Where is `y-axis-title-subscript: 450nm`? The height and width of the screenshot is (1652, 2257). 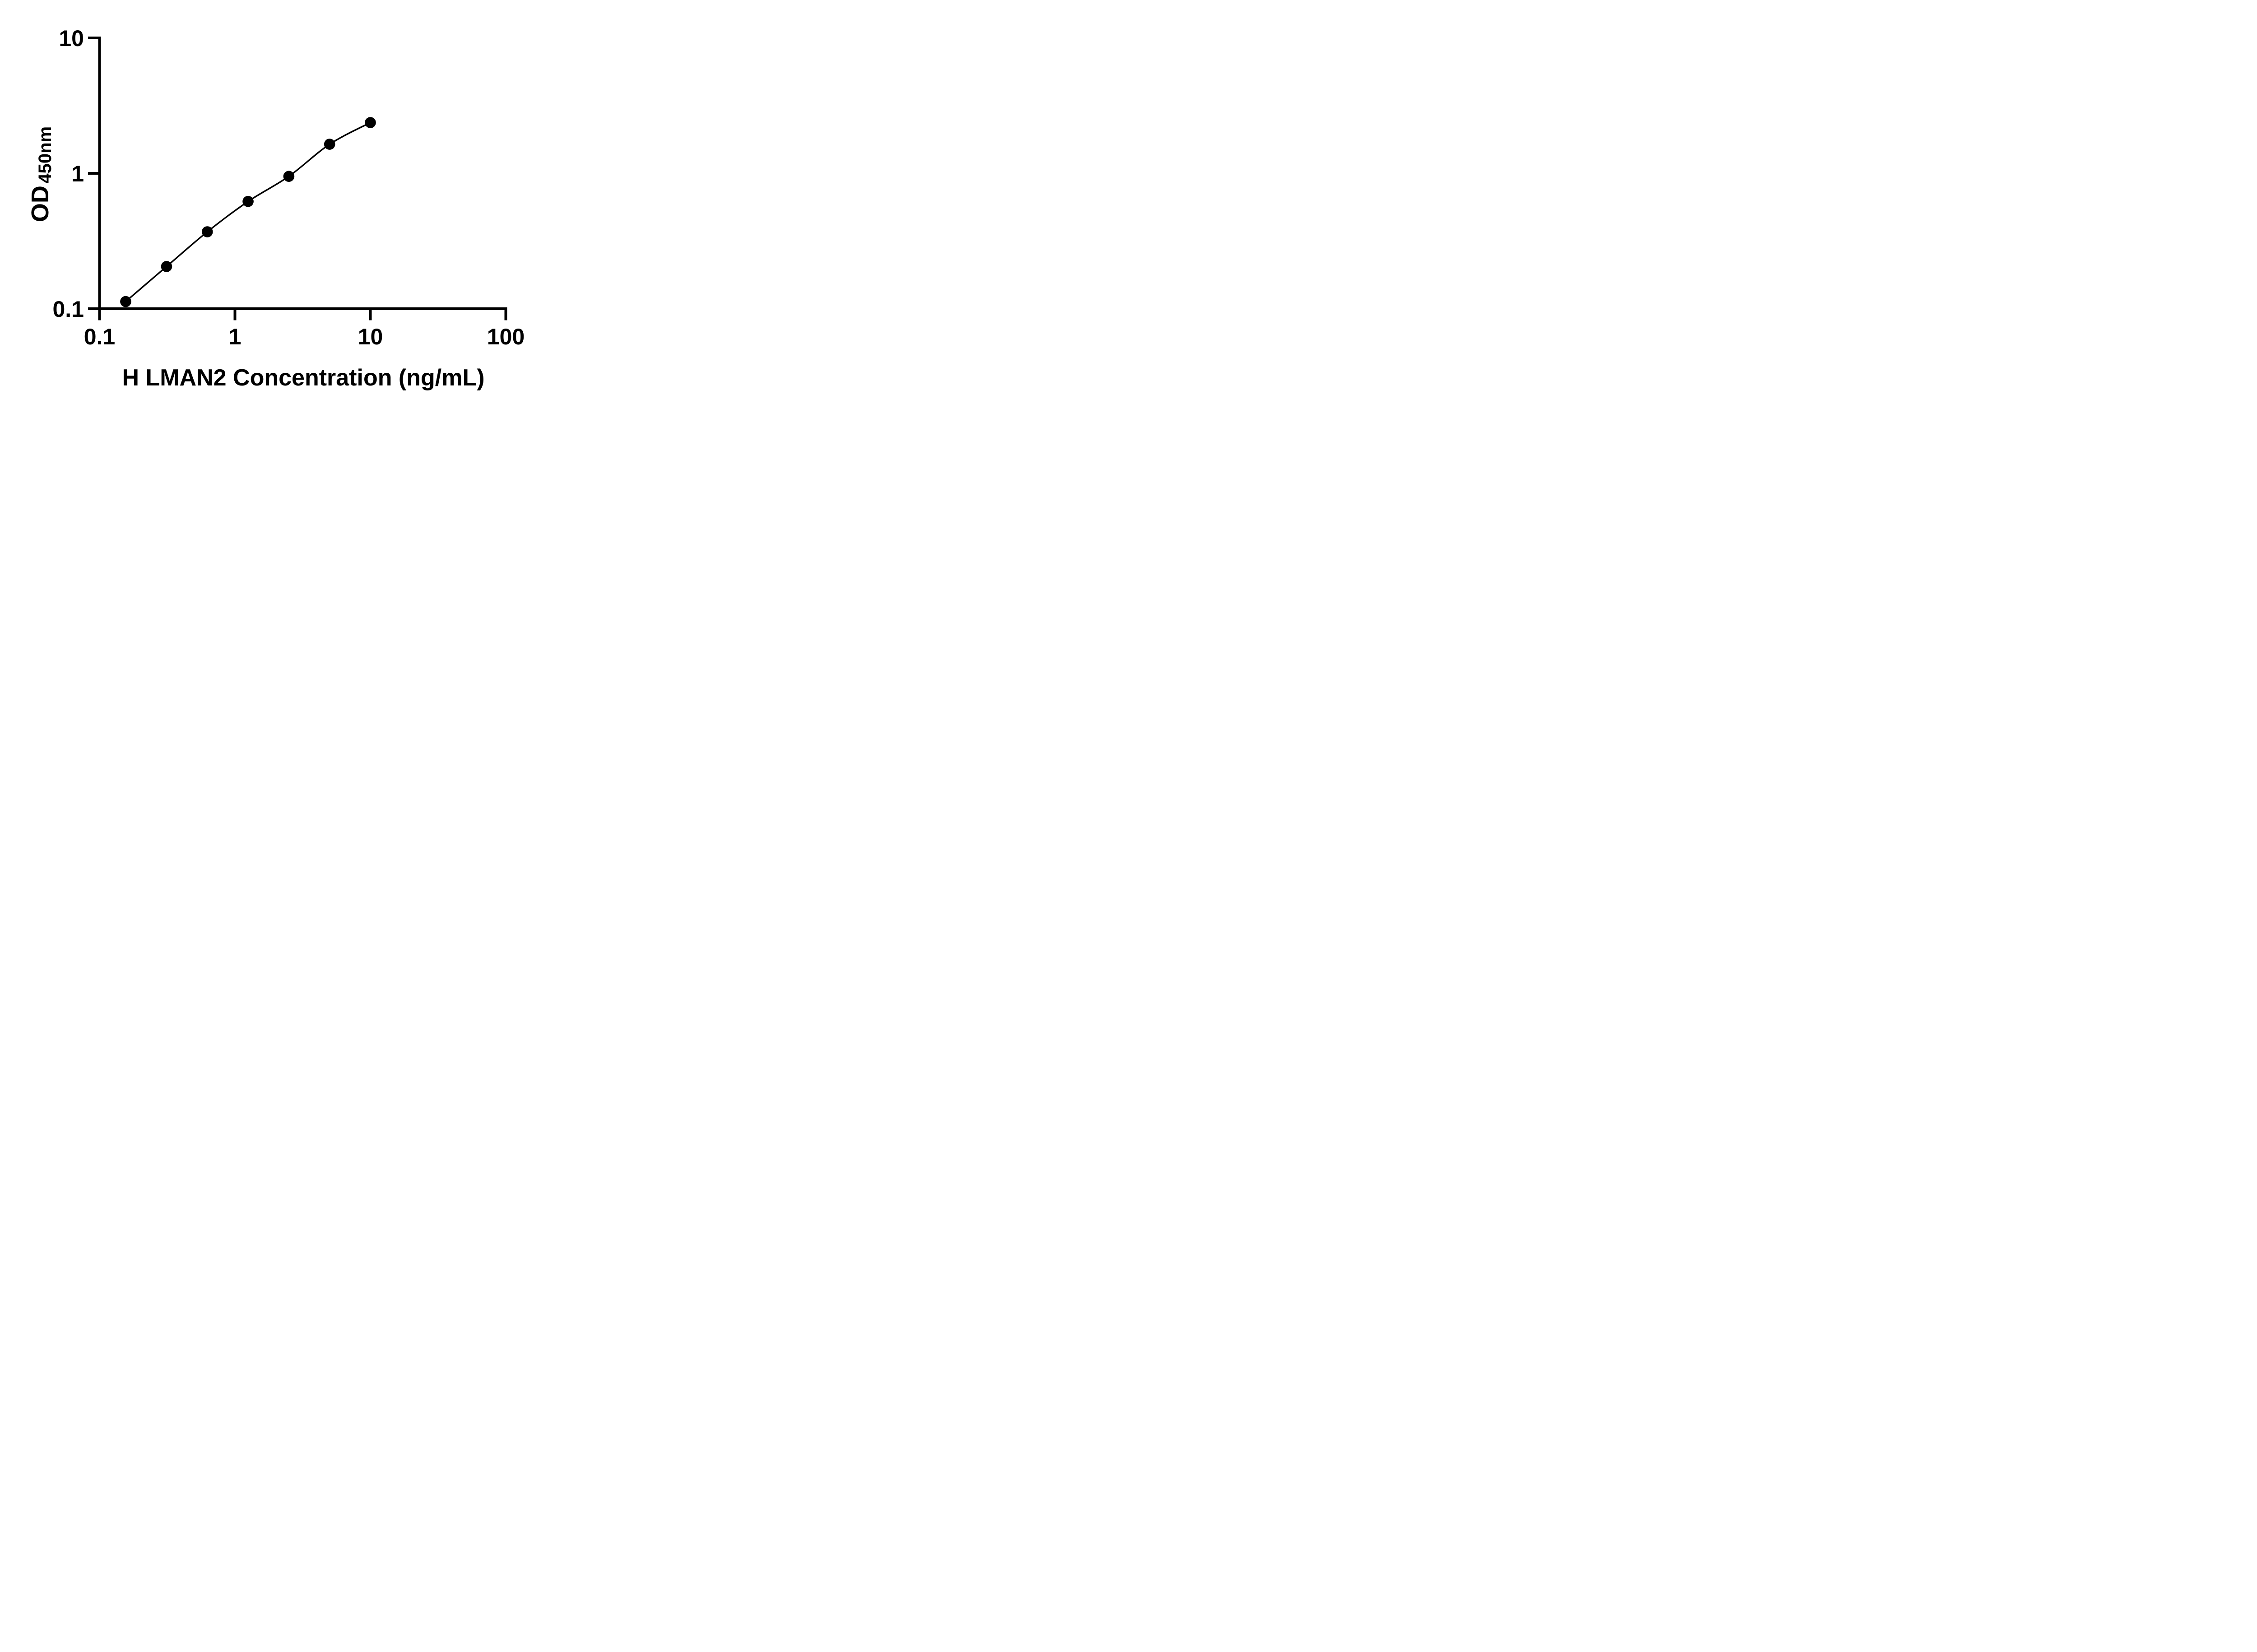 y-axis-title-subscript: 450nm is located at coordinates (45, 155).